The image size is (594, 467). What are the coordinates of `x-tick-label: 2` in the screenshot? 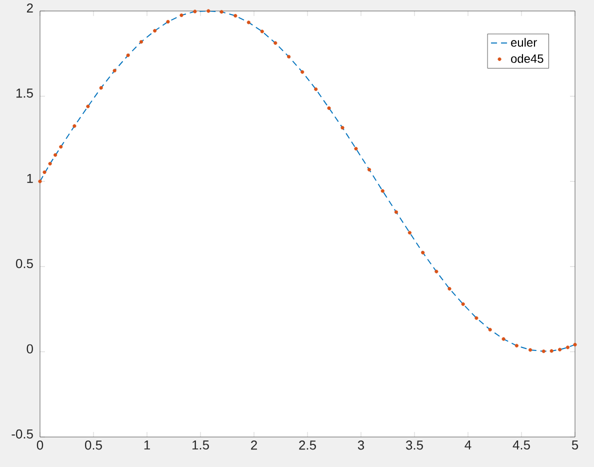 It's located at (254, 445).